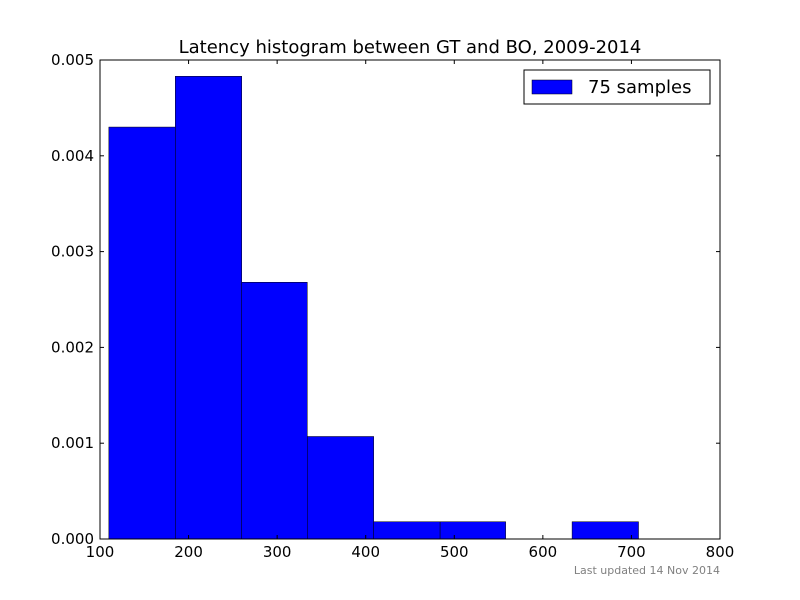 The height and width of the screenshot is (600, 800). I want to click on x-tick-label: 700, so click(631, 552).